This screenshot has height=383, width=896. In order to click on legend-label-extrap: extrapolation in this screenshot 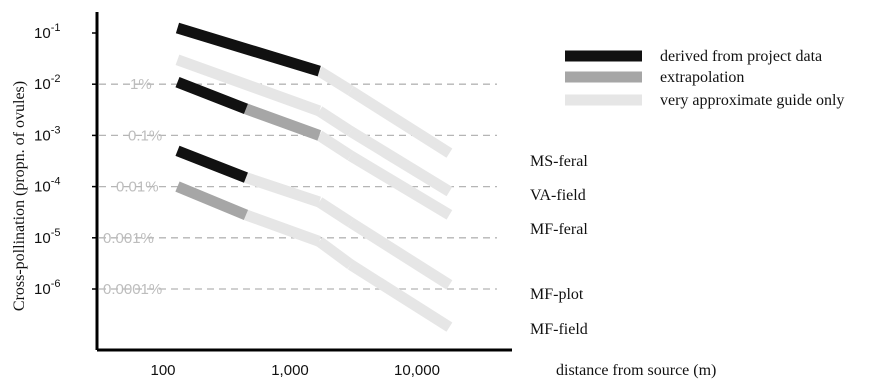, I will do `click(702, 77)`.